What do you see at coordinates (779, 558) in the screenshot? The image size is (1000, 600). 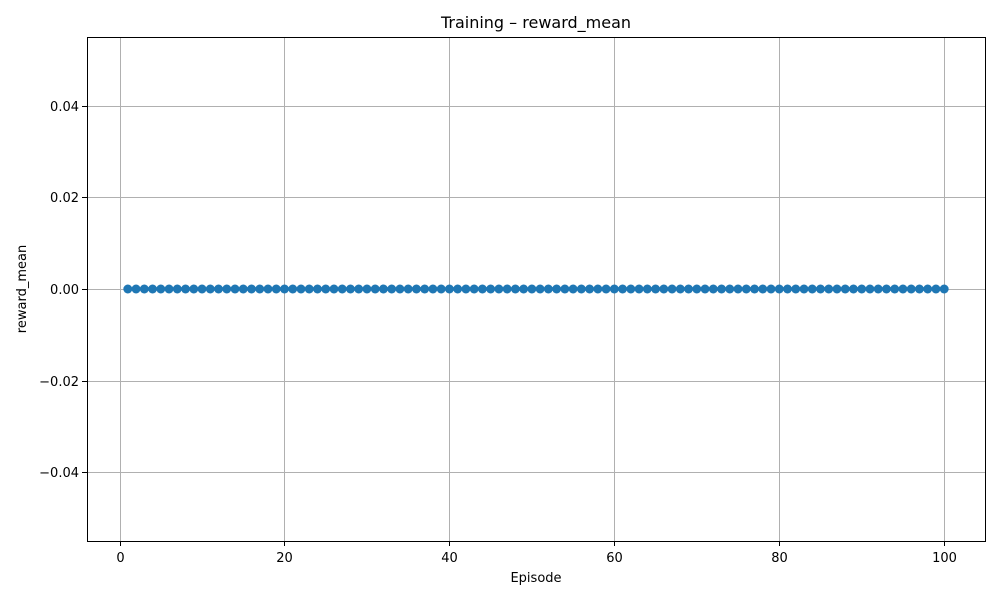 I see `x-tick-label: 80` at bounding box center [779, 558].